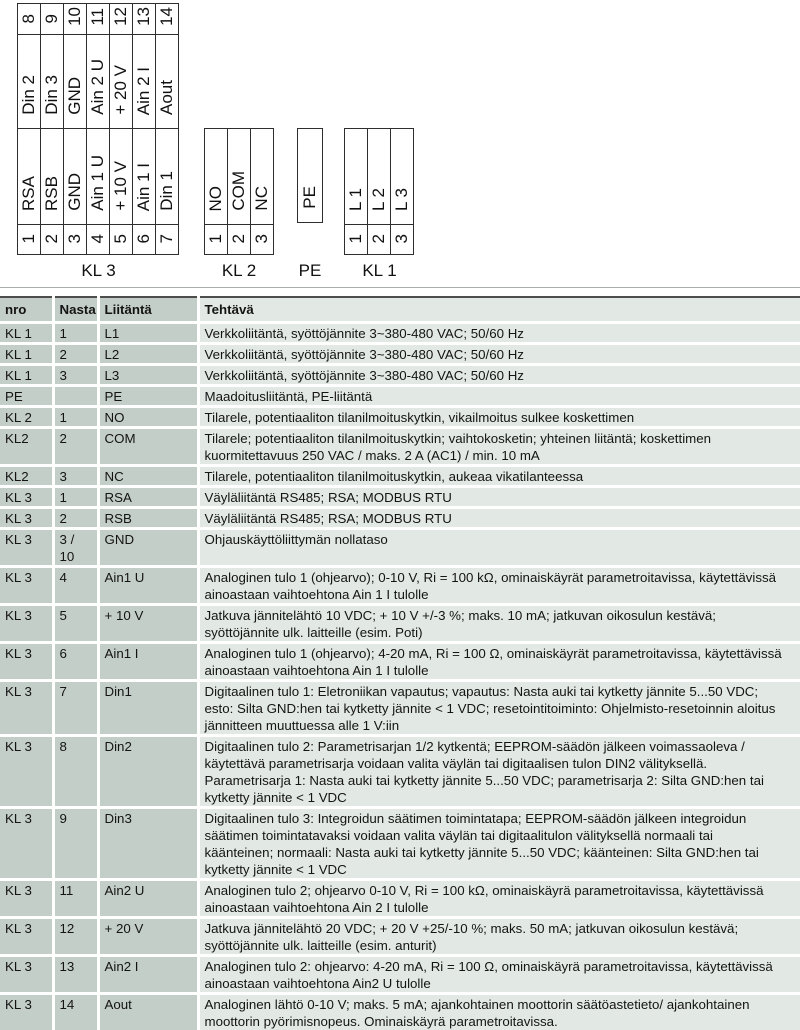  Describe the element at coordinates (402, 177) in the screenshot. I see `terminal-cell-label: L 3` at that location.